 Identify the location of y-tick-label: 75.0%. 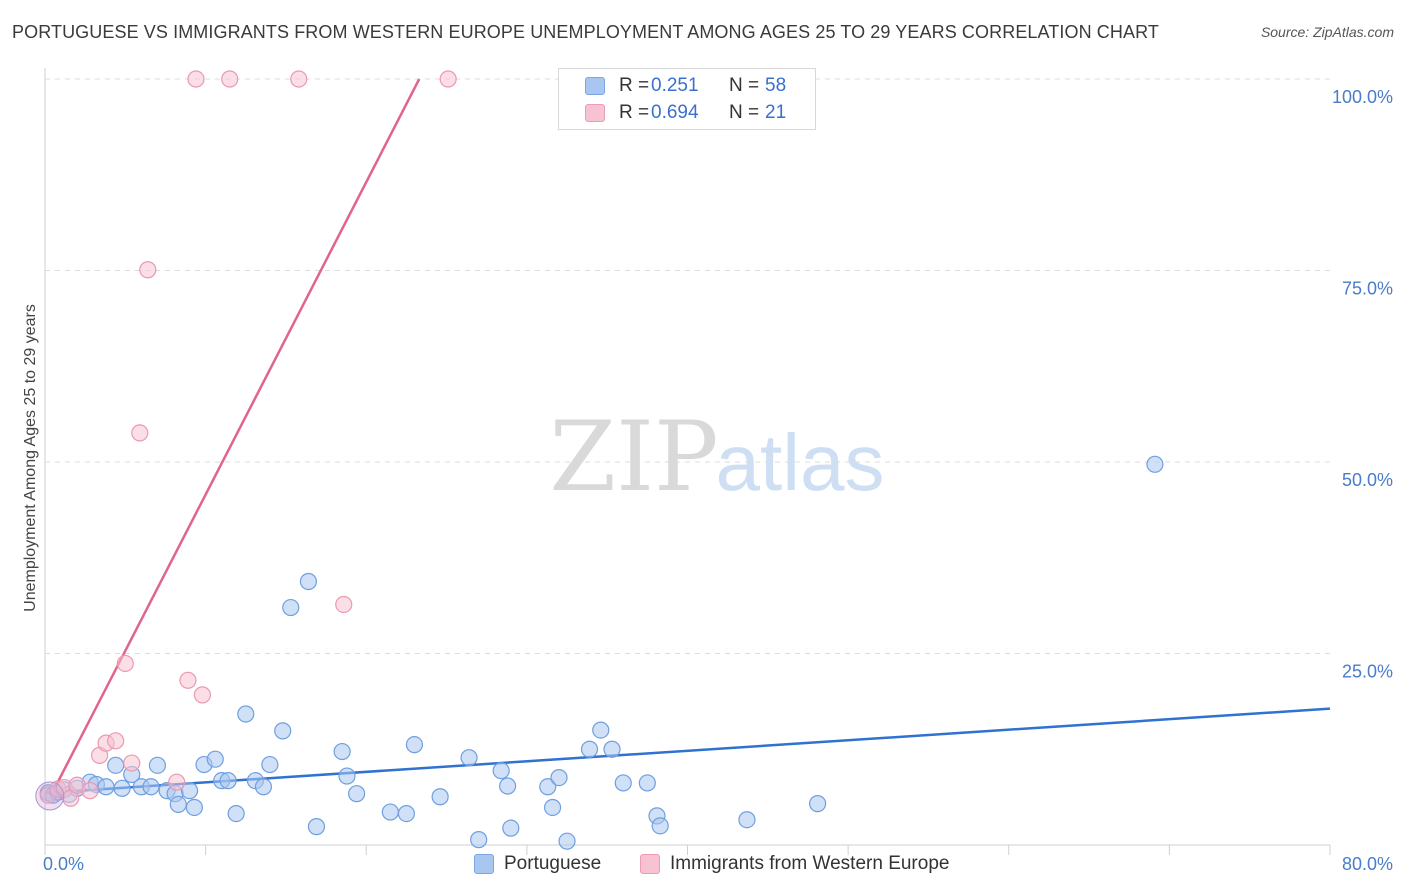
(1367, 289).